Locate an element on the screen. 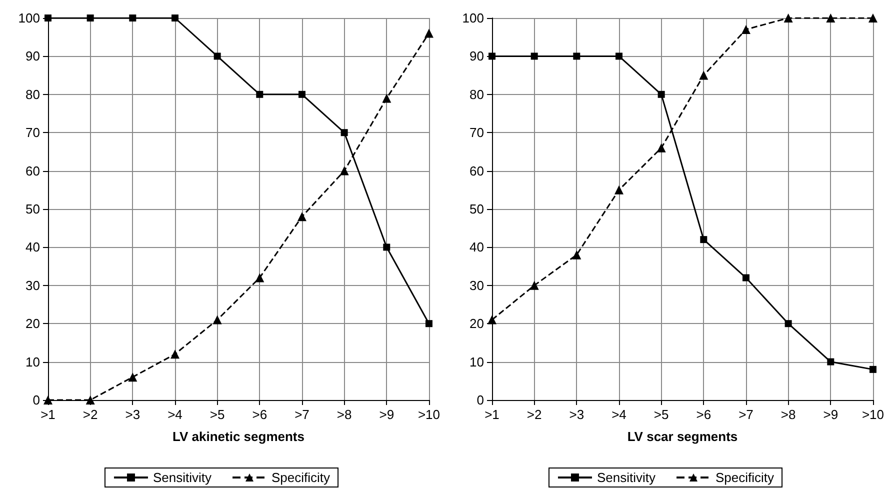 This screenshot has height=495, width=887. x-axis-title: LV scar segments is located at coordinates (682, 436).